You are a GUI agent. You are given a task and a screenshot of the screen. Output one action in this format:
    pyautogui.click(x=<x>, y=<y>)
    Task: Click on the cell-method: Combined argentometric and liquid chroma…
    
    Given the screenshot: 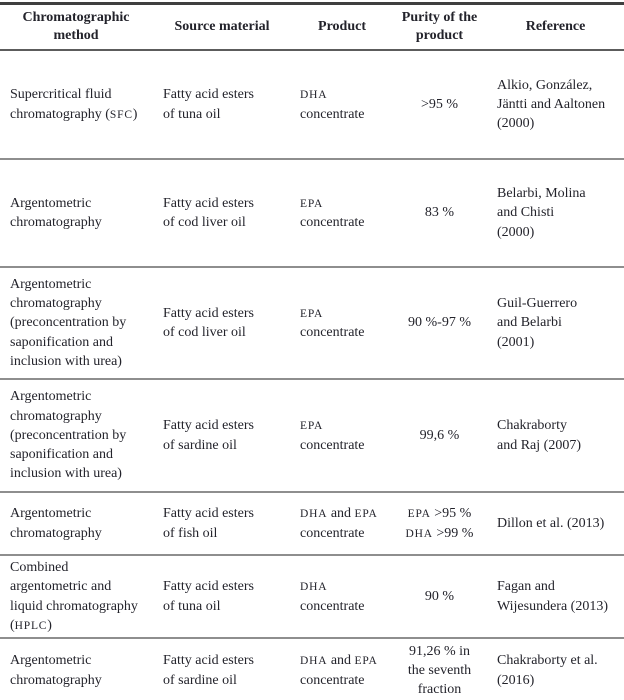 What is the action you would take?
    pyautogui.click(x=76, y=597)
    